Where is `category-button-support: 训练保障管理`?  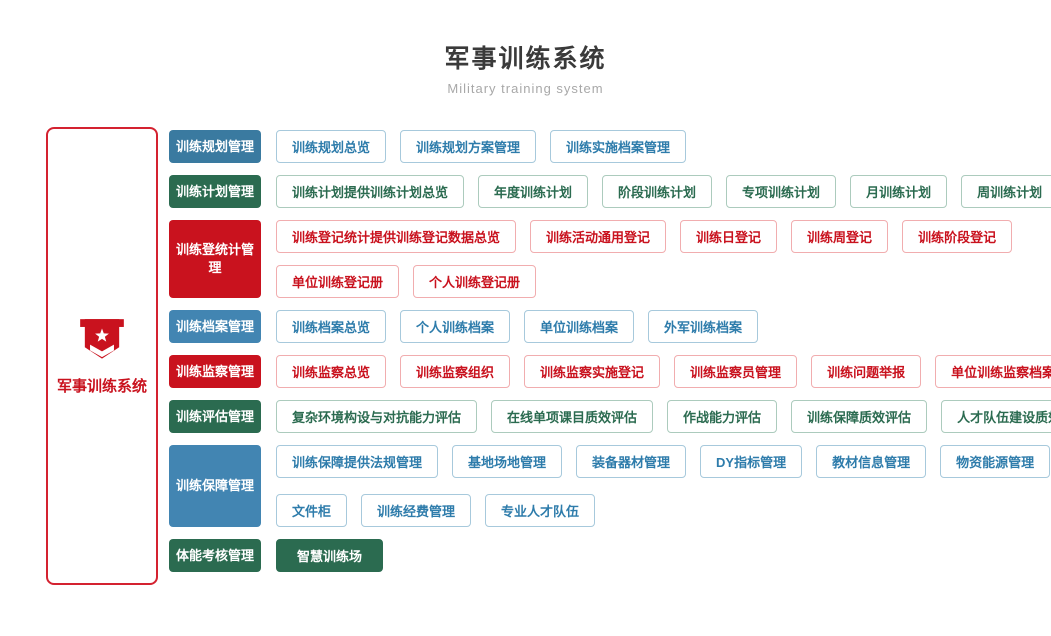
category-button-support: 训练保障管理 is located at coordinates (215, 486).